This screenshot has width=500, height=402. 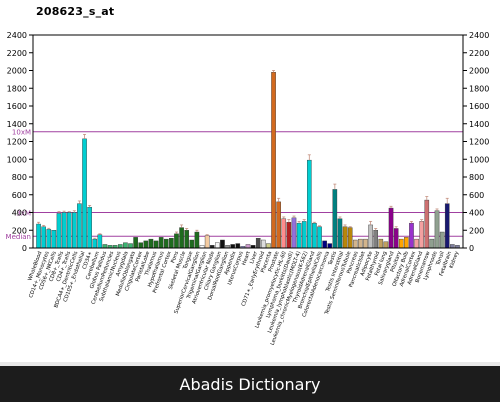 I want to click on y-tick-label-right: 2400, so click(x=479, y=35).